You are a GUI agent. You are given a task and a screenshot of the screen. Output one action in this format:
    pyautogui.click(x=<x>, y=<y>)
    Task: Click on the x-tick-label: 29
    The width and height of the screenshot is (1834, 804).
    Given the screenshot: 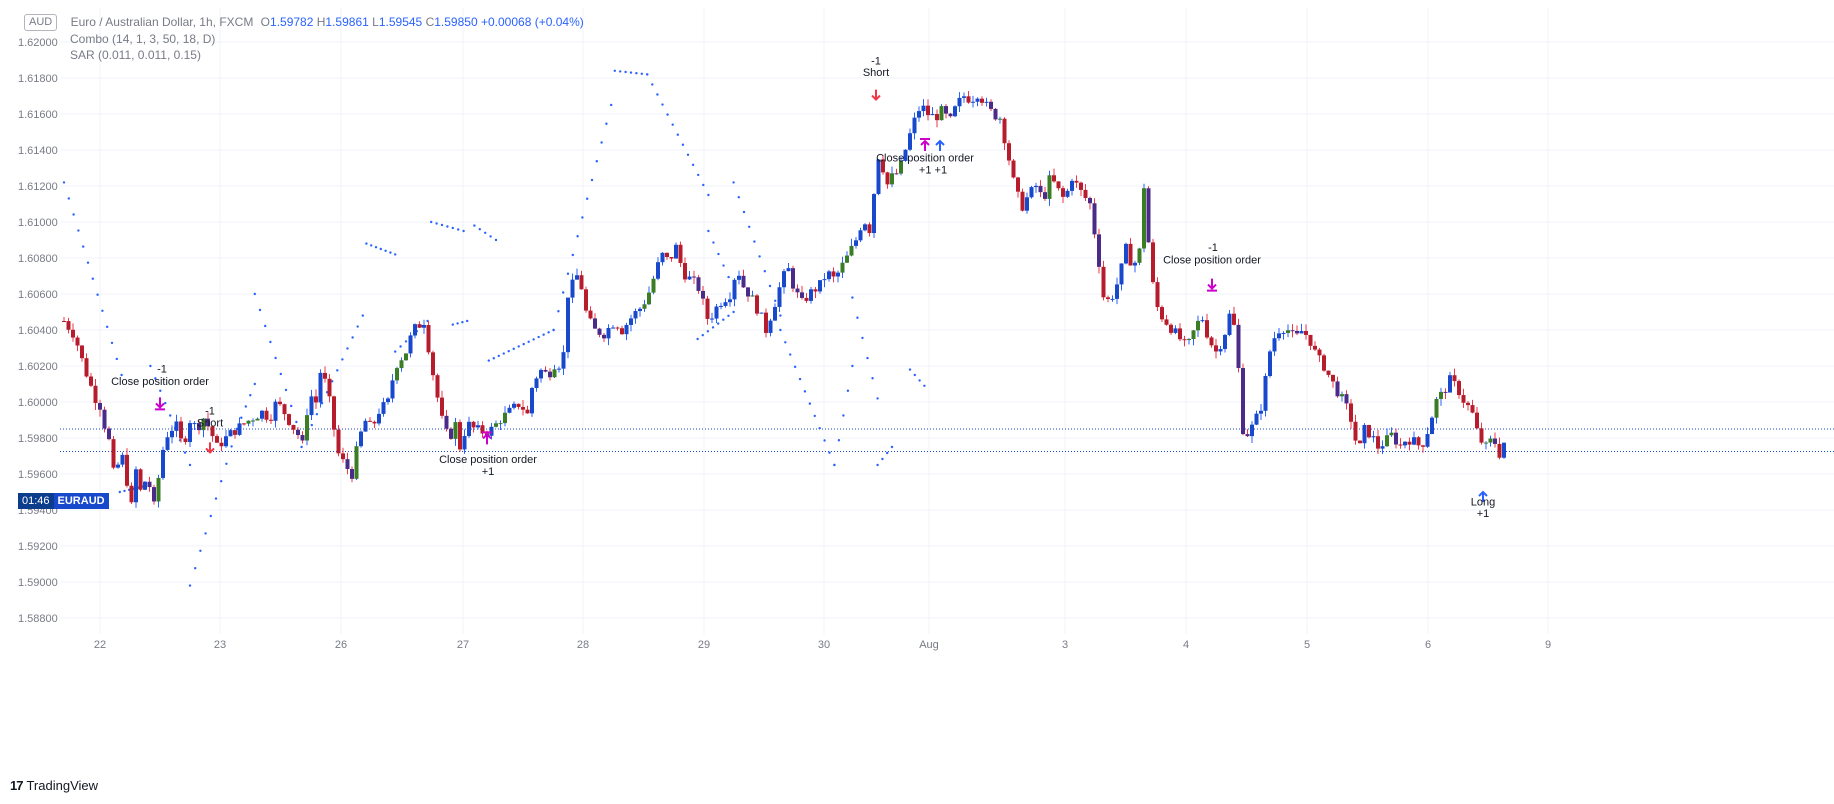 What is the action you would take?
    pyautogui.click(x=704, y=645)
    